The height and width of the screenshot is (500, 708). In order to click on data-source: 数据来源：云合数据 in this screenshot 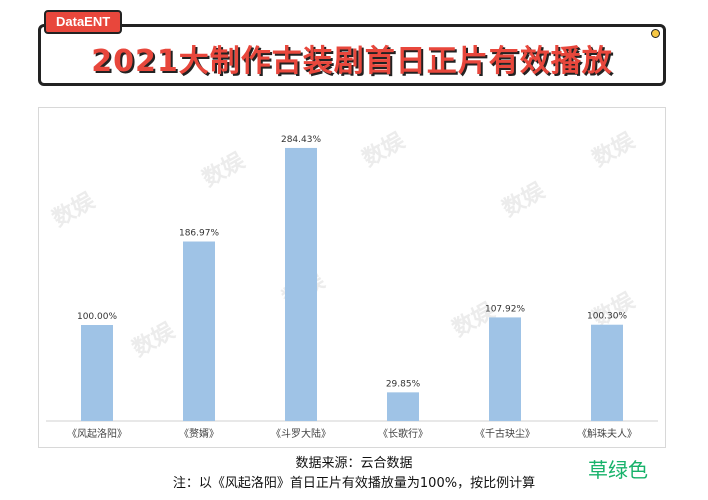, I will do `click(354, 463)`.